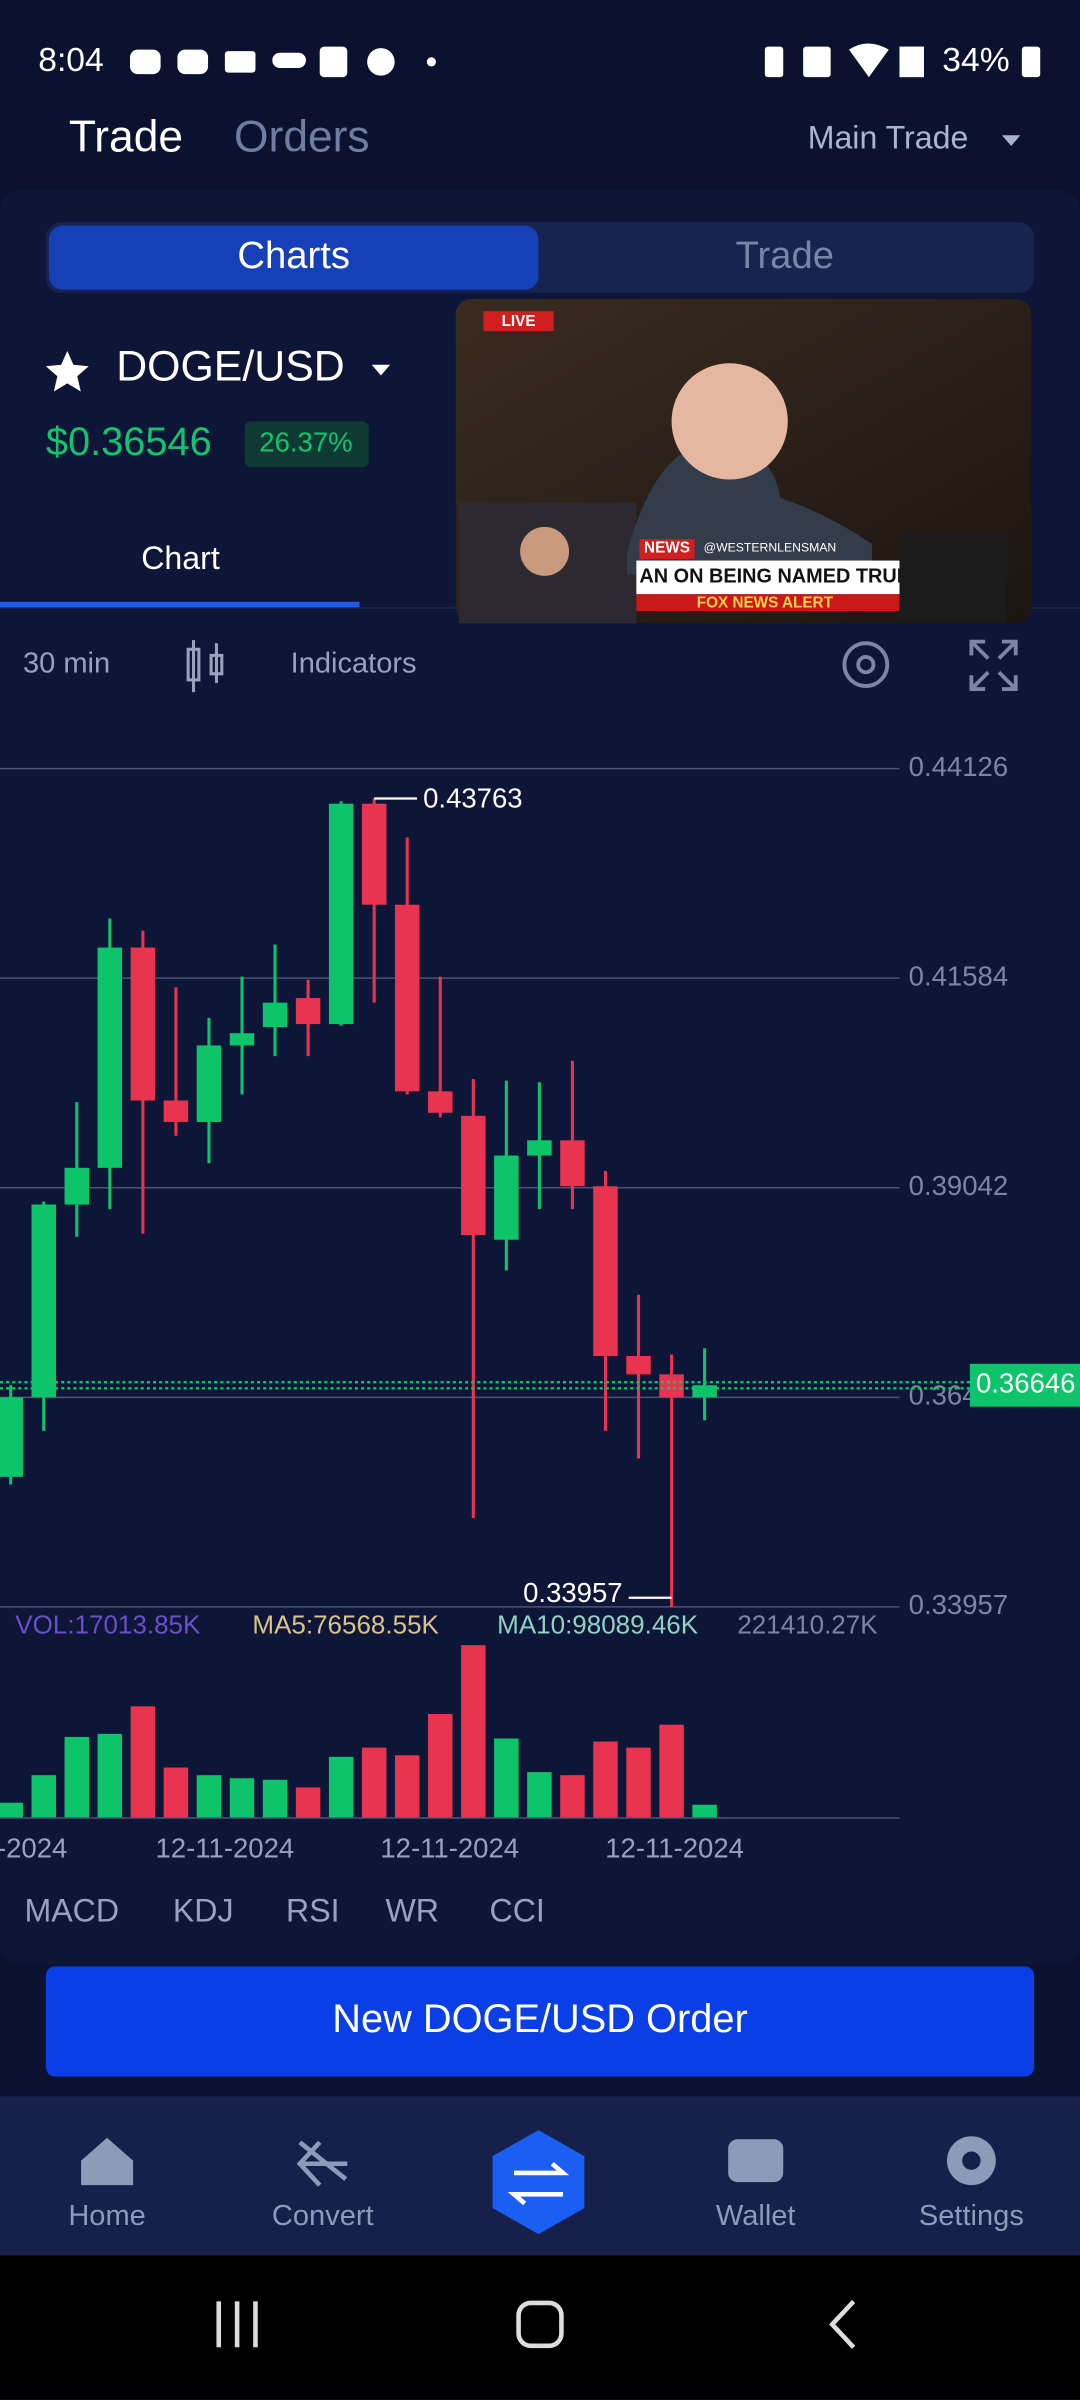  Describe the element at coordinates (203, 1910) in the screenshot. I see `indicator-tab: KDJ` at that location.